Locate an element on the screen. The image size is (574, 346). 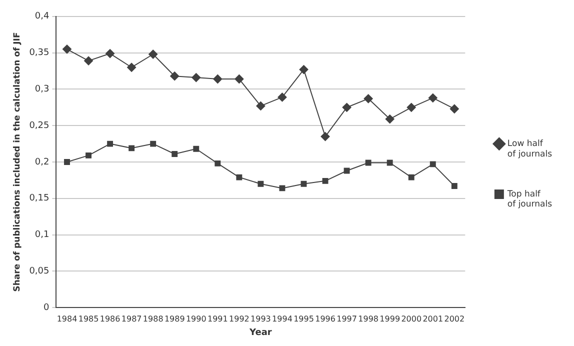
x-axis-title: Year is located at coordinates (260, 333).